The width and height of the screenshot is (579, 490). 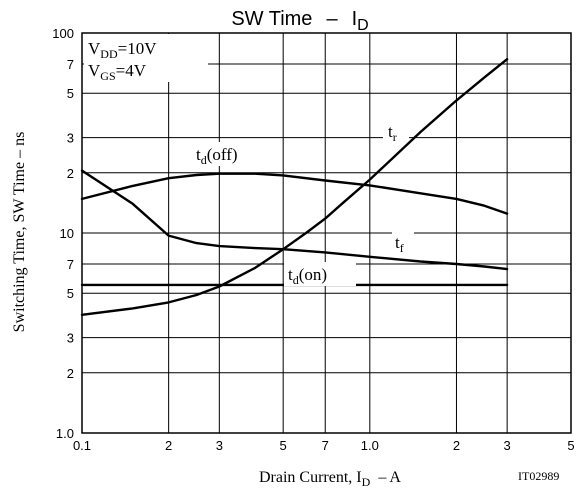 I want to click on series-label-tr: tr, so click(x=396, y=132).